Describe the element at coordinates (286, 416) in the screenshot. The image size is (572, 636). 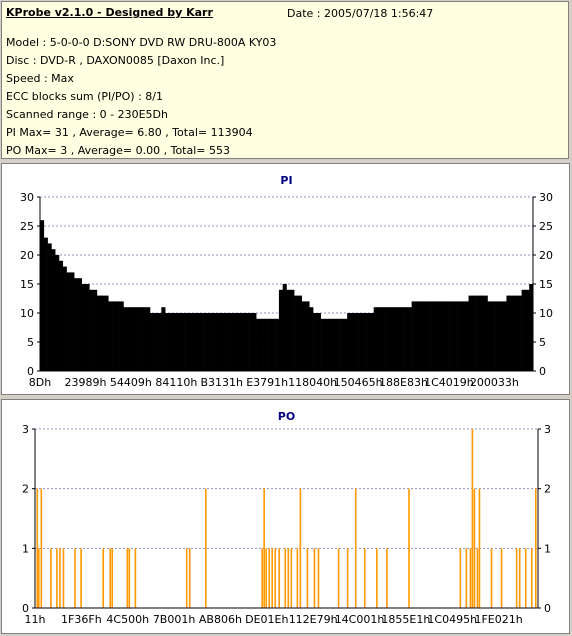
I see `po-chart-title: PO` at that location.